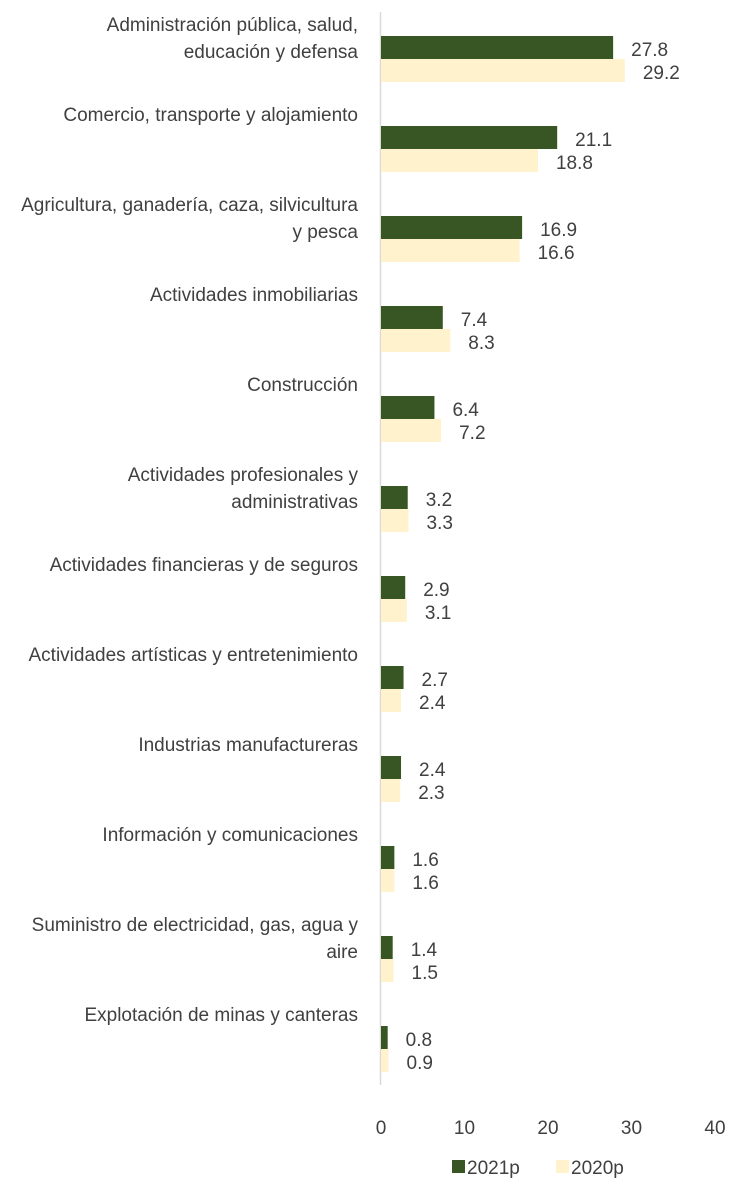  Describe the element at coordinates (562, 1166) in the screenshot. I see `legend-swatch-2020p` at that location.